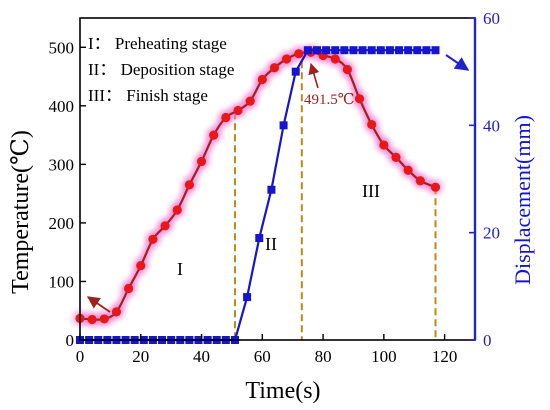  I want to click on x-tick-label: 120, so click(445, 356).